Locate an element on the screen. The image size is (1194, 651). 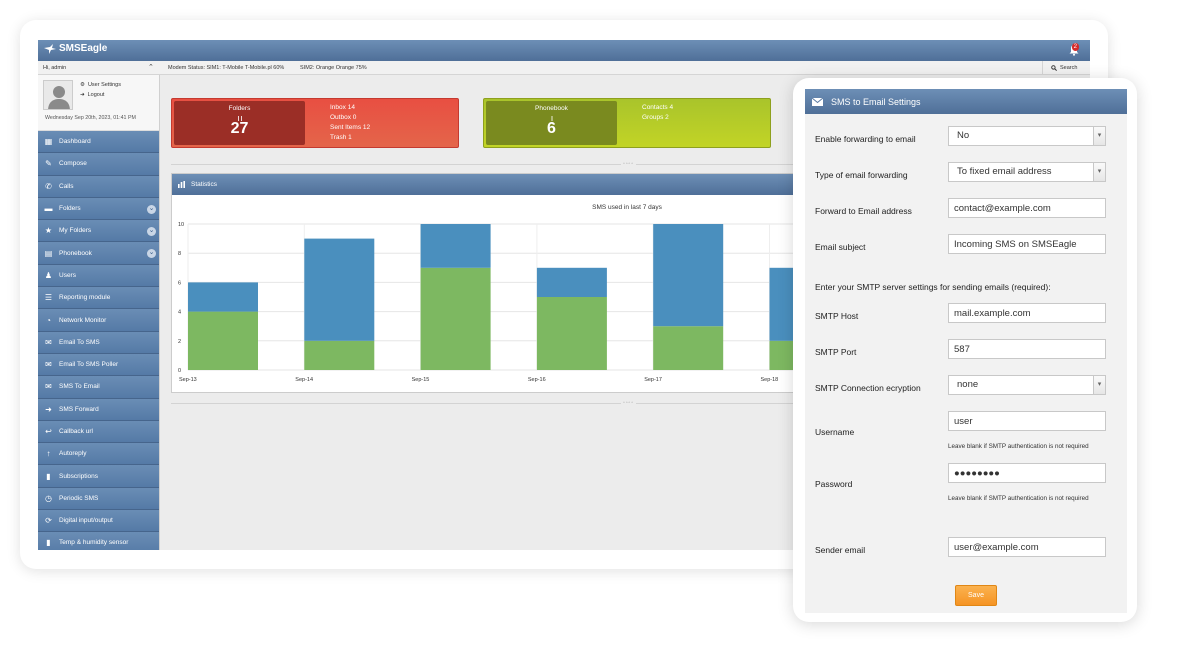
folders-tile-summary: Folders ı ı 27 is located at coordinates (239, 123).